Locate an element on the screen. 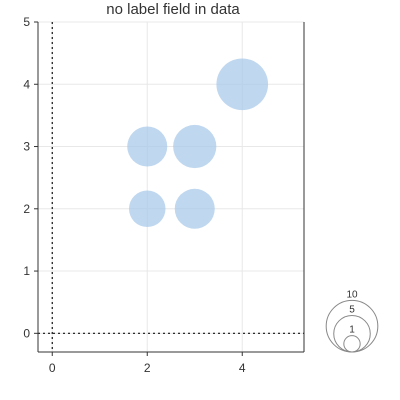  y-tick-label-2: 2 is located at coordinates (26, 209).